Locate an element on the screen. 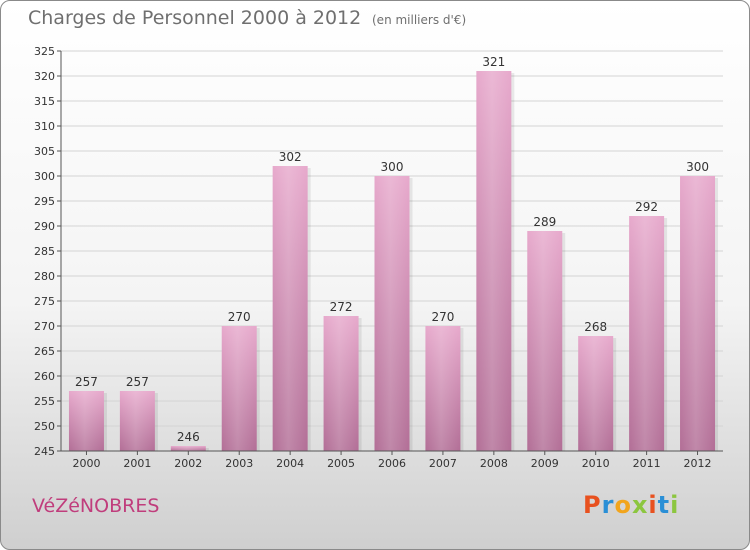  x-tick-label: 2004 is located at coordinates (290, 463).